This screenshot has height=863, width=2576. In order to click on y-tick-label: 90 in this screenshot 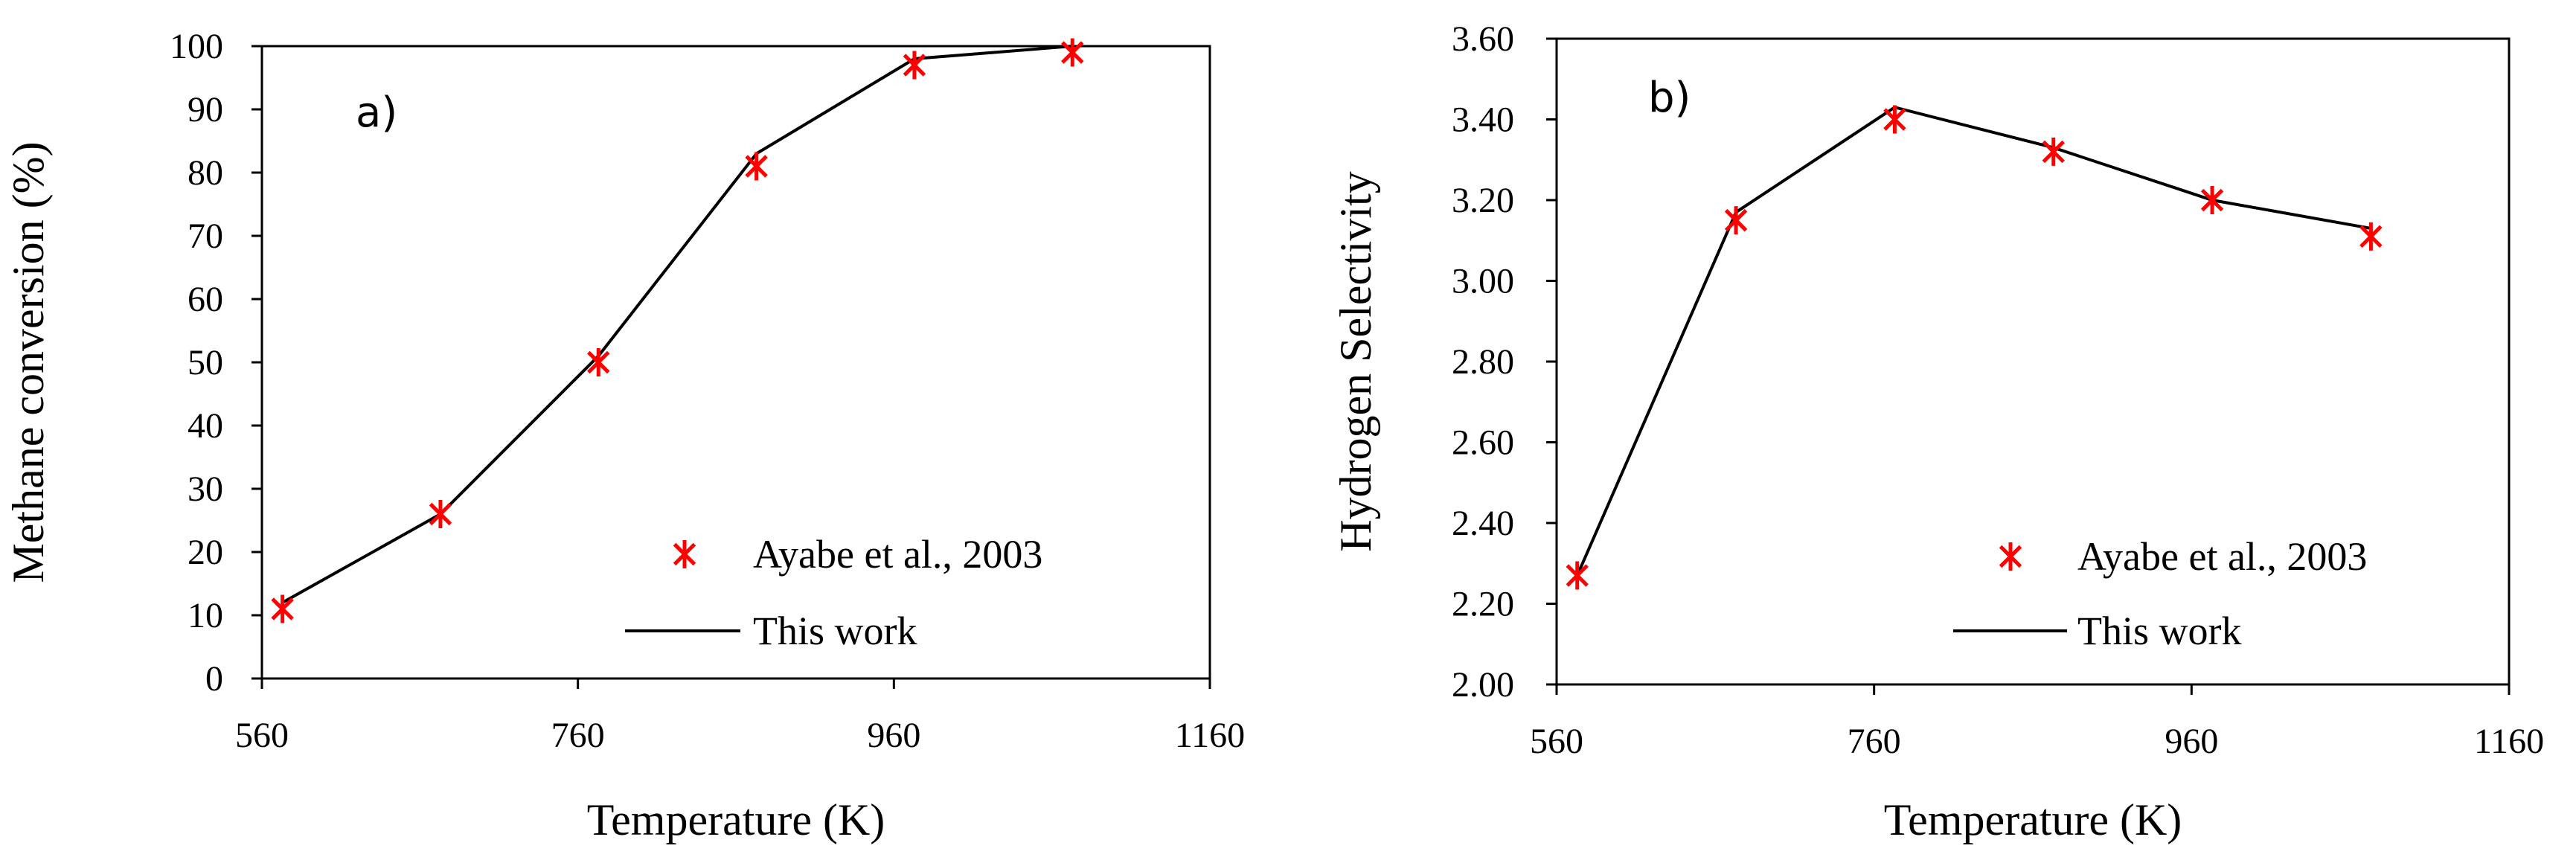, I will do `click(206, 109)`.